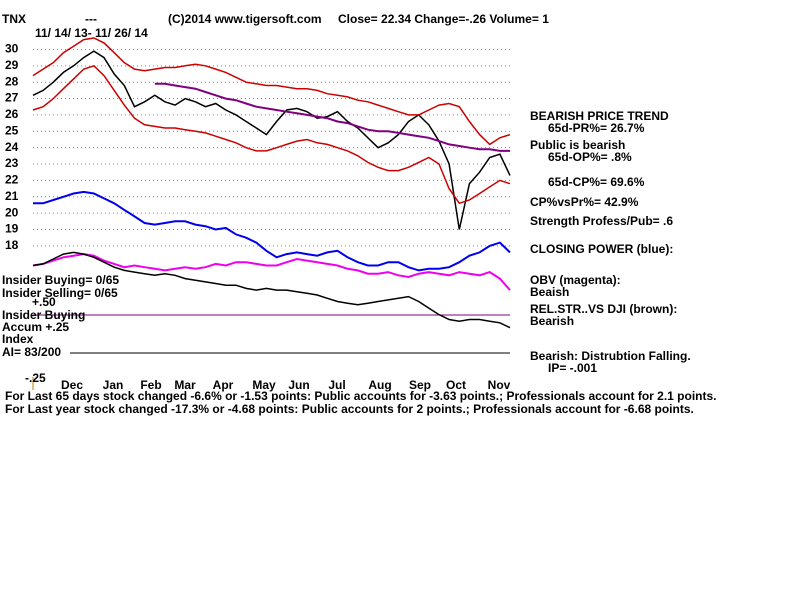 This screenshot has height=600, width=800. Describe the element at coordinates (603, 309) in the screenshot. I see `right-note: REL.STR..VS DJI (brown):` at that location.